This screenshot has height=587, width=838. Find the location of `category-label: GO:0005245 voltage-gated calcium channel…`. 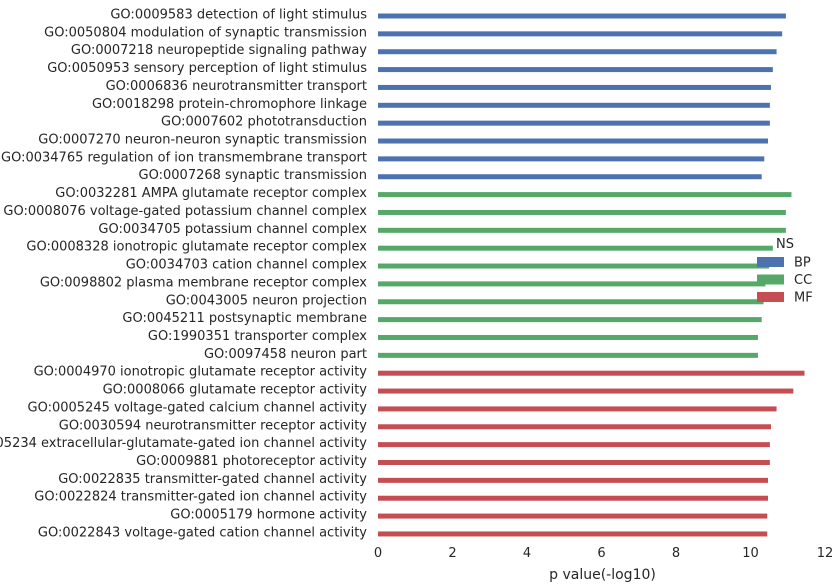

category-label: GO:0005245 voltage-gated calcium channel… is located at coordinates (198, 407).